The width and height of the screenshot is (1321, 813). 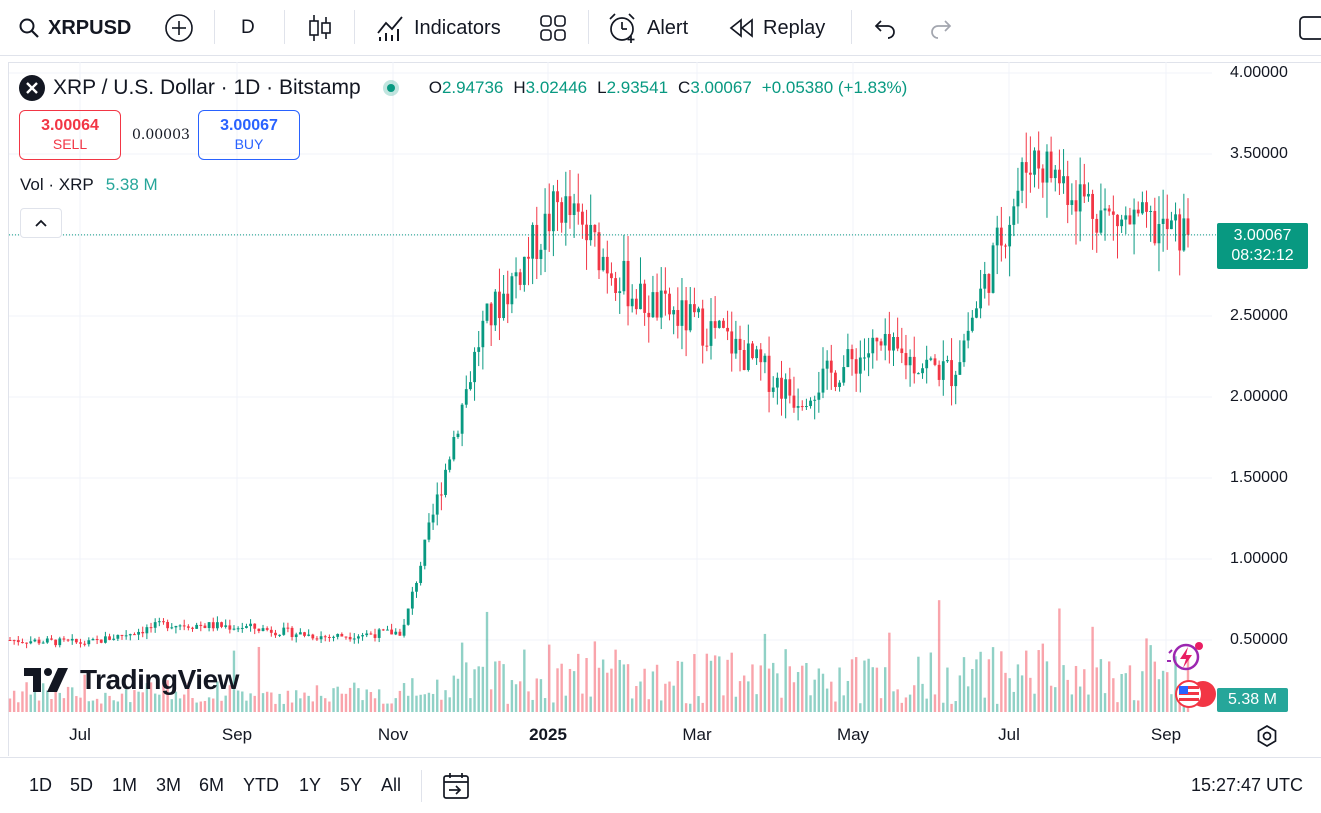 I want to click on sell-button: 3.00064 SELL, so click(x=70, y=135).